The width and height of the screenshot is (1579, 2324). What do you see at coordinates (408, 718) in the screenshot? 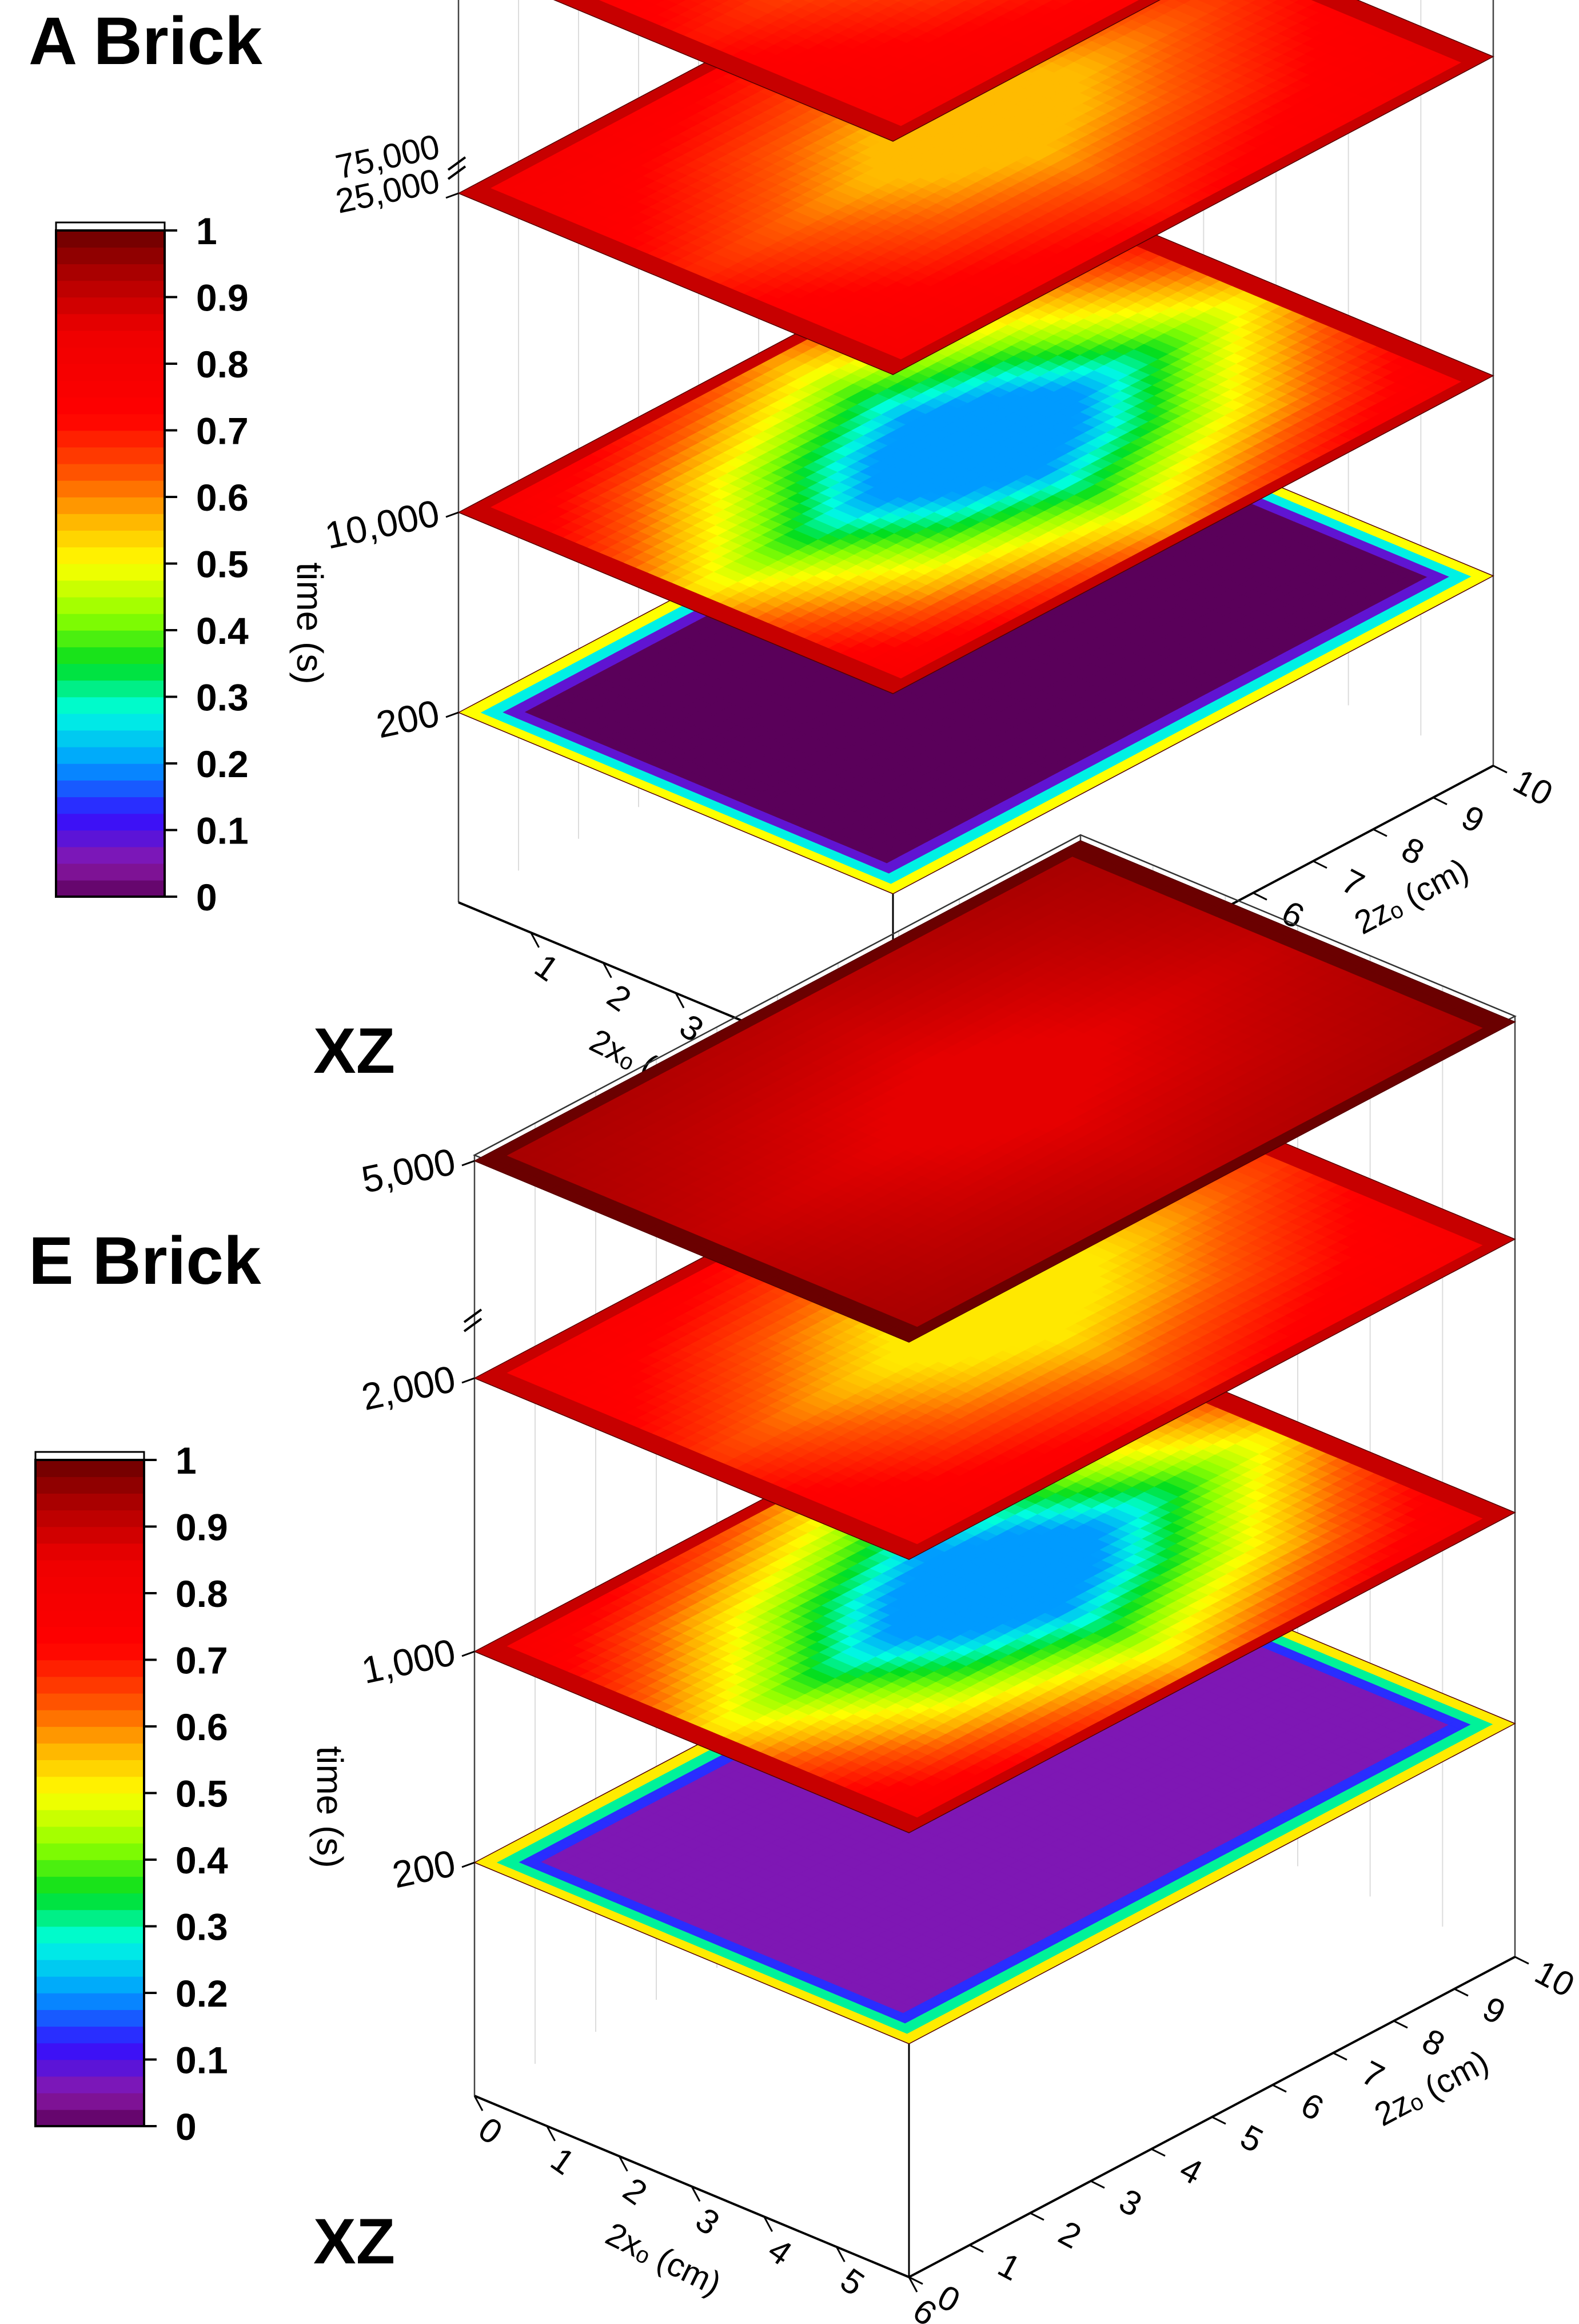
I see `z-tick-label: 200` at bounding box center [408, 718].